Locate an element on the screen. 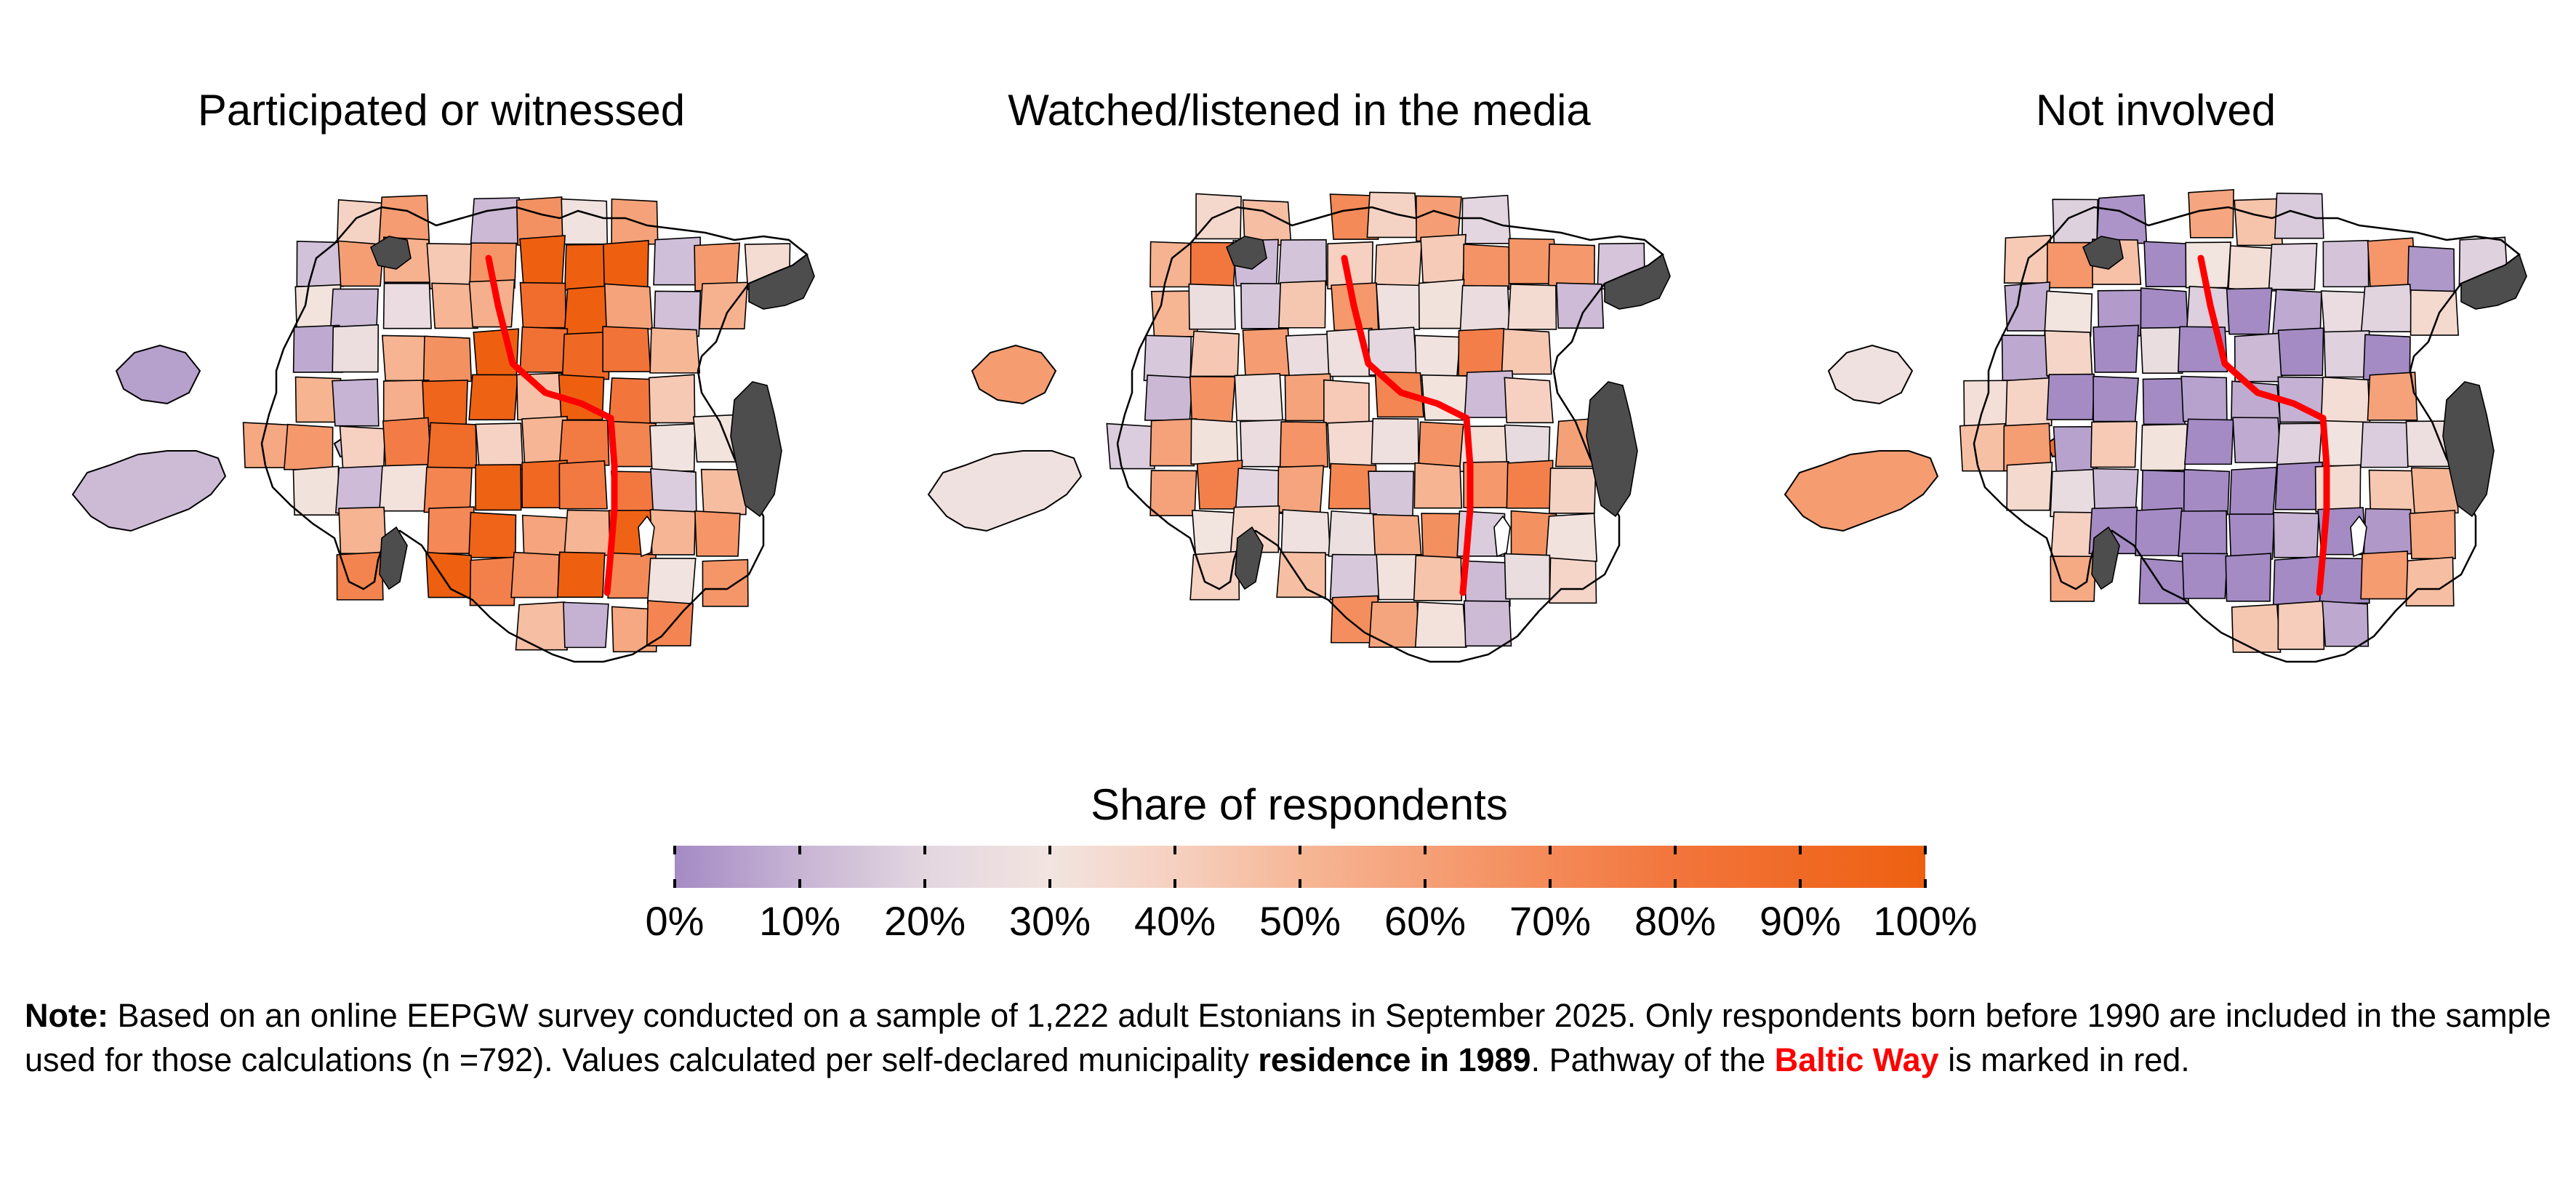  legend-tick-label: 30% is located at coordinates (1049, 921).